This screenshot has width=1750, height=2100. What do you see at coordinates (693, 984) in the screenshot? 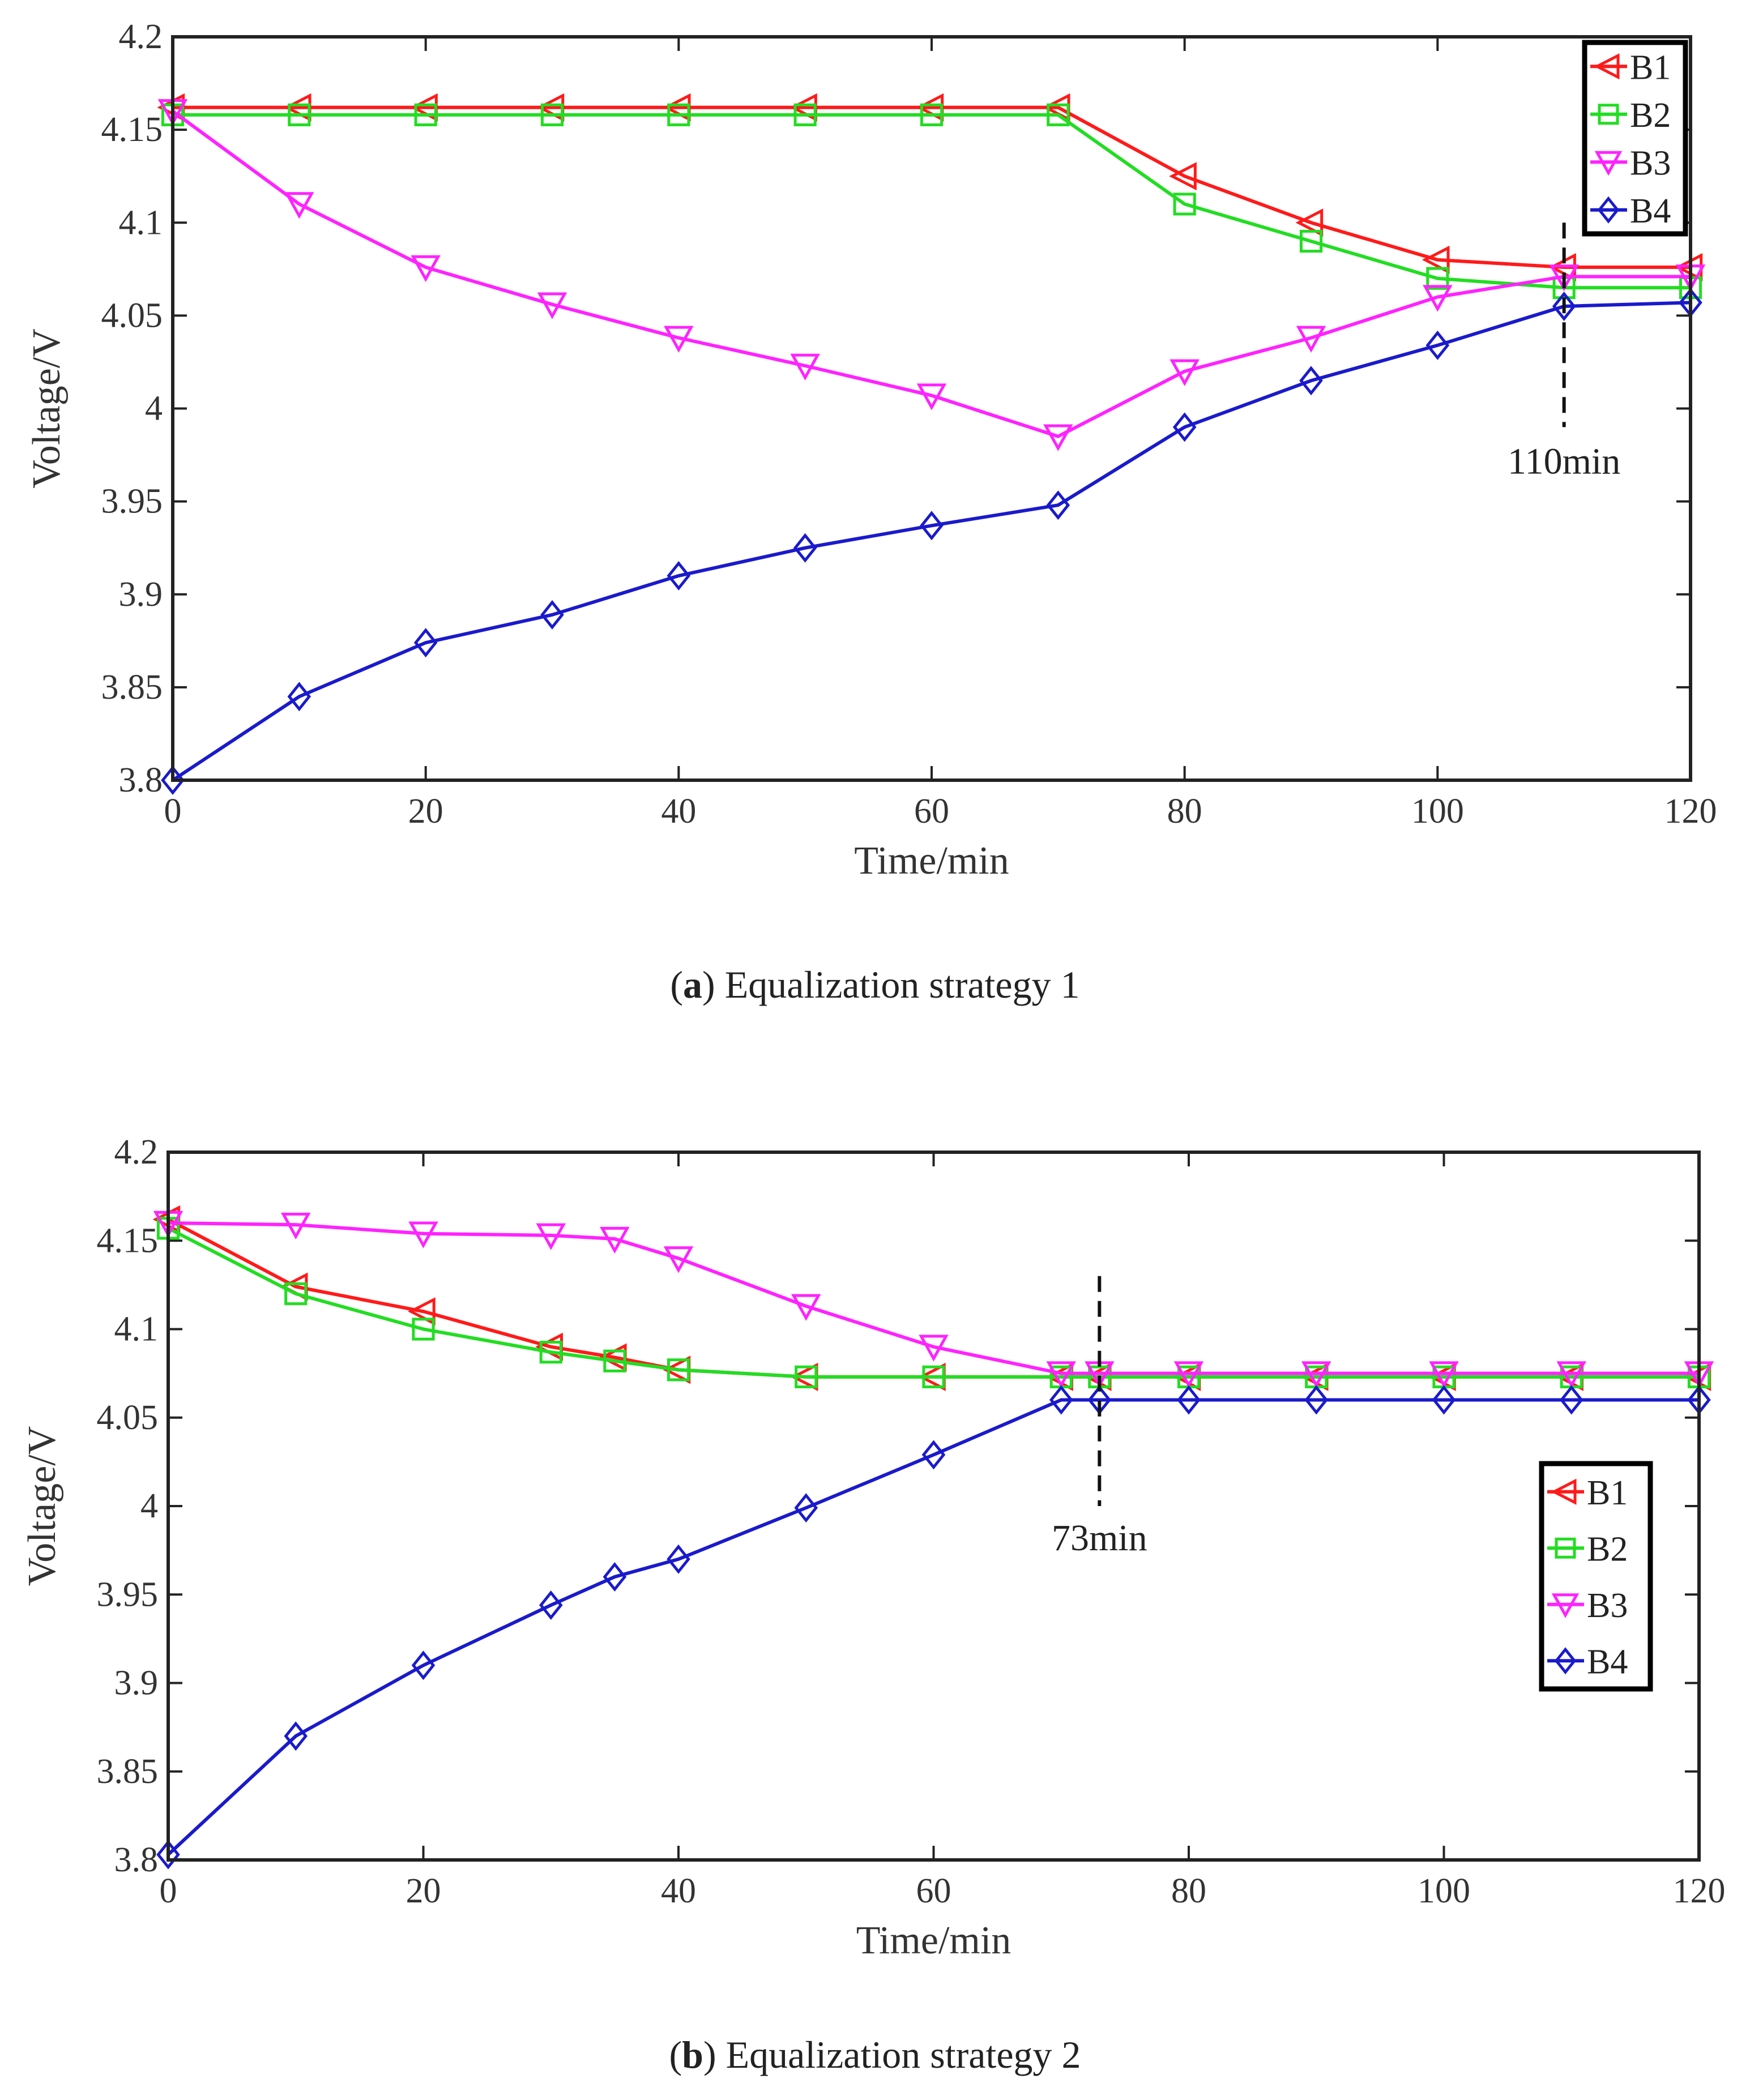
I see `caption-a-letter: a` at bounding box center [693, 984].